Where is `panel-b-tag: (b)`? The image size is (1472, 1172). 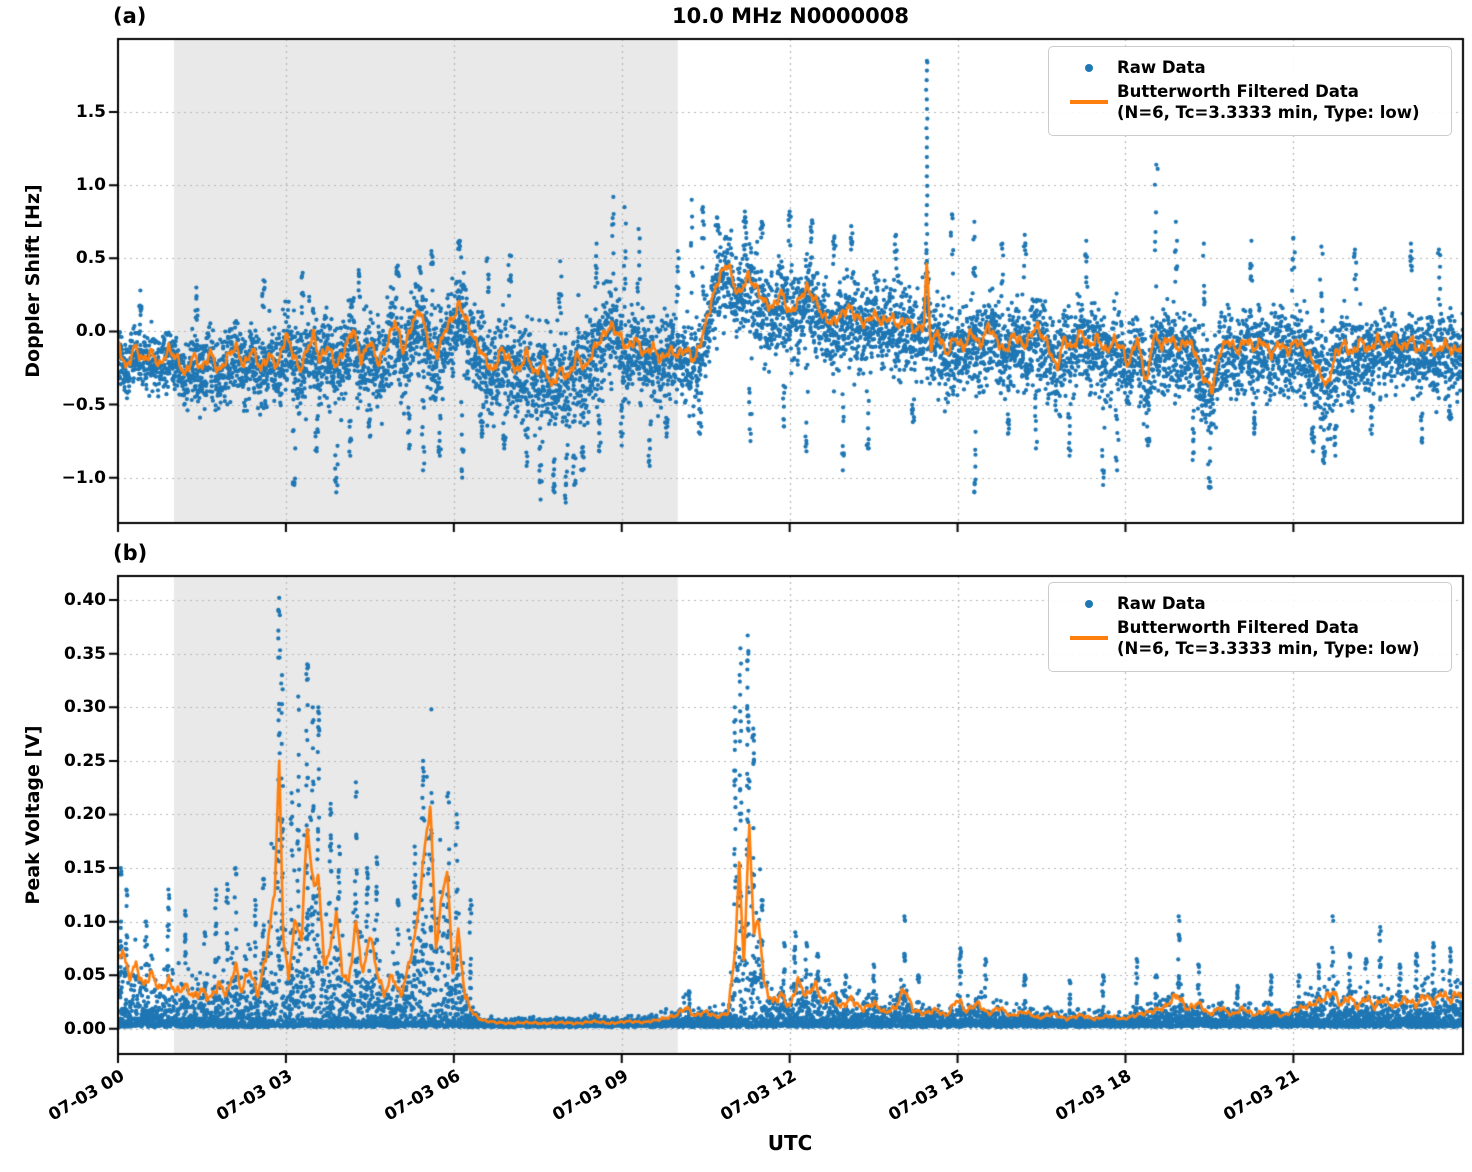 panel-b-tag: (b) is located at coordinates (130, 553).